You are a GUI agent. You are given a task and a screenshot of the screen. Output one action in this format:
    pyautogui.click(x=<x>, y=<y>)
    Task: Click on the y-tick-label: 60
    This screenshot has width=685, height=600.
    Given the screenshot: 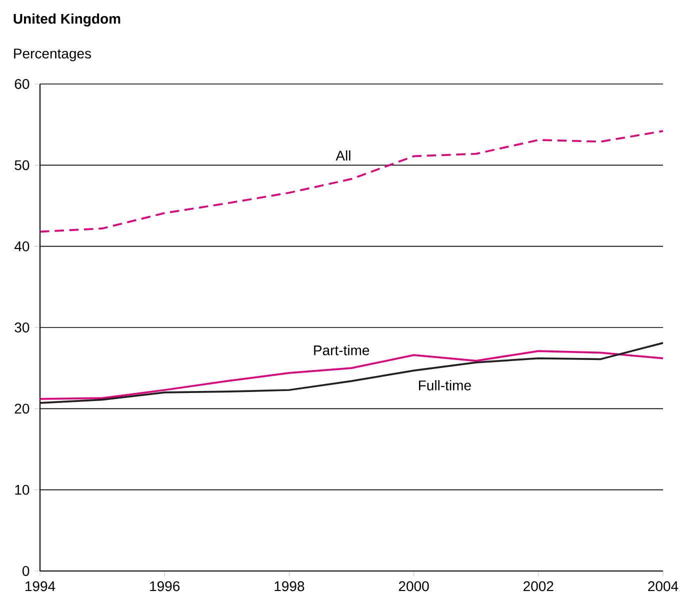 What is the action you would take?
    pyautogui.click(x=22, y=84)
    